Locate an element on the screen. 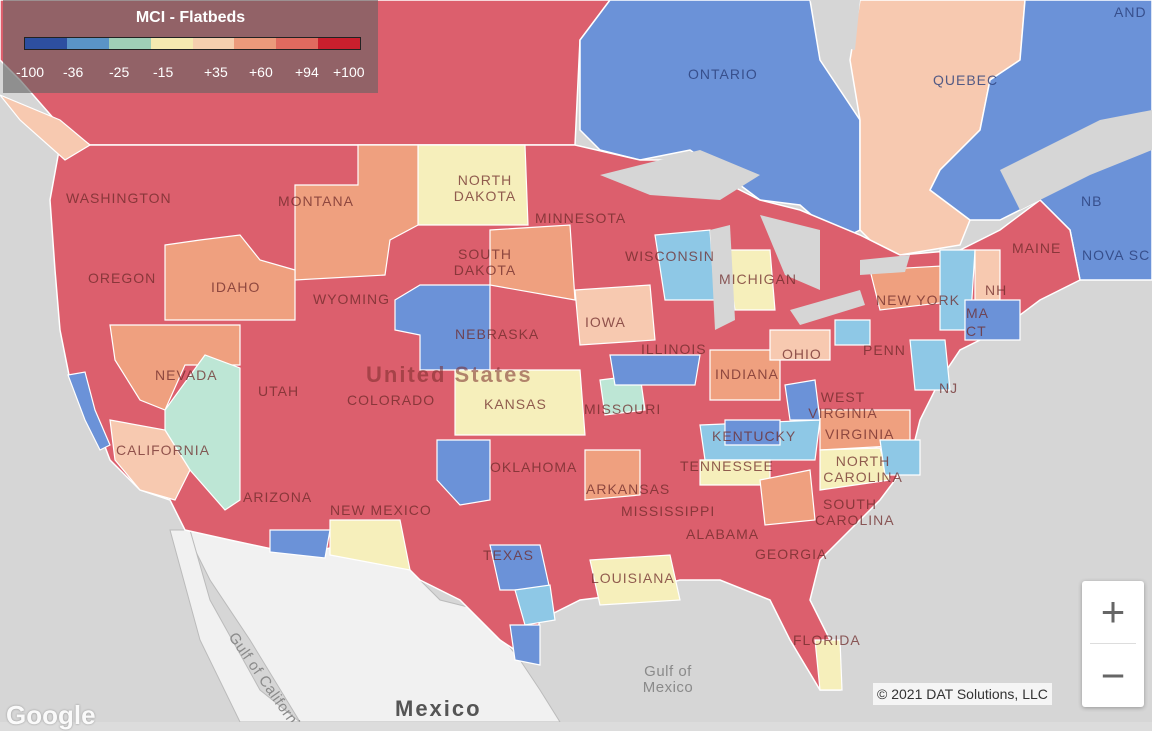  label-state: IDAHO is located at coordinates (236, 287).